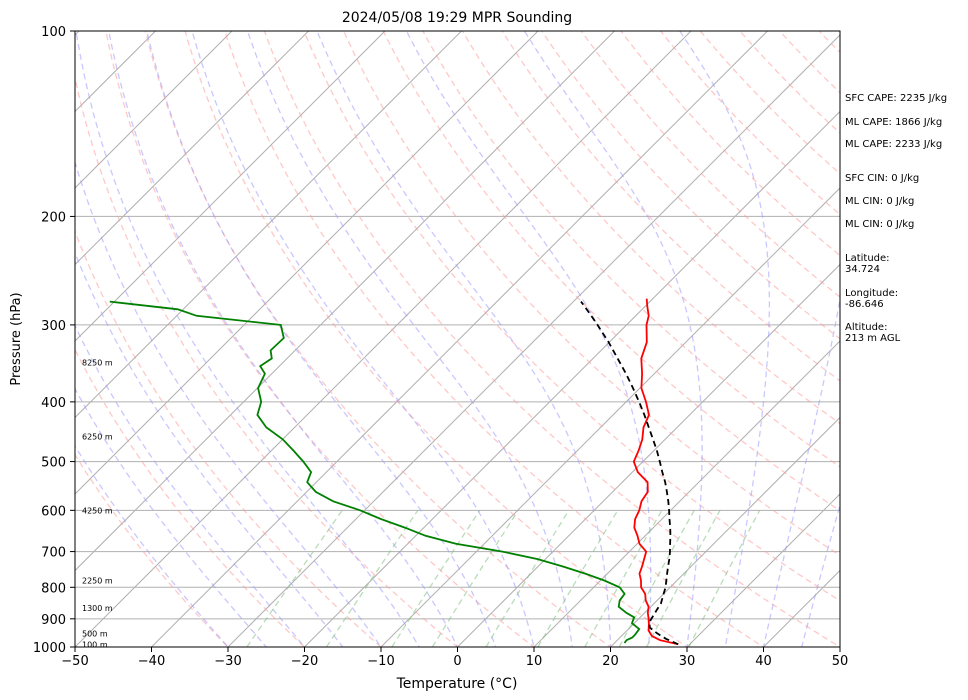  Describe the element at coordinates (53, 620) in the screenshot. I see `y-tick-label: 900` at that location.